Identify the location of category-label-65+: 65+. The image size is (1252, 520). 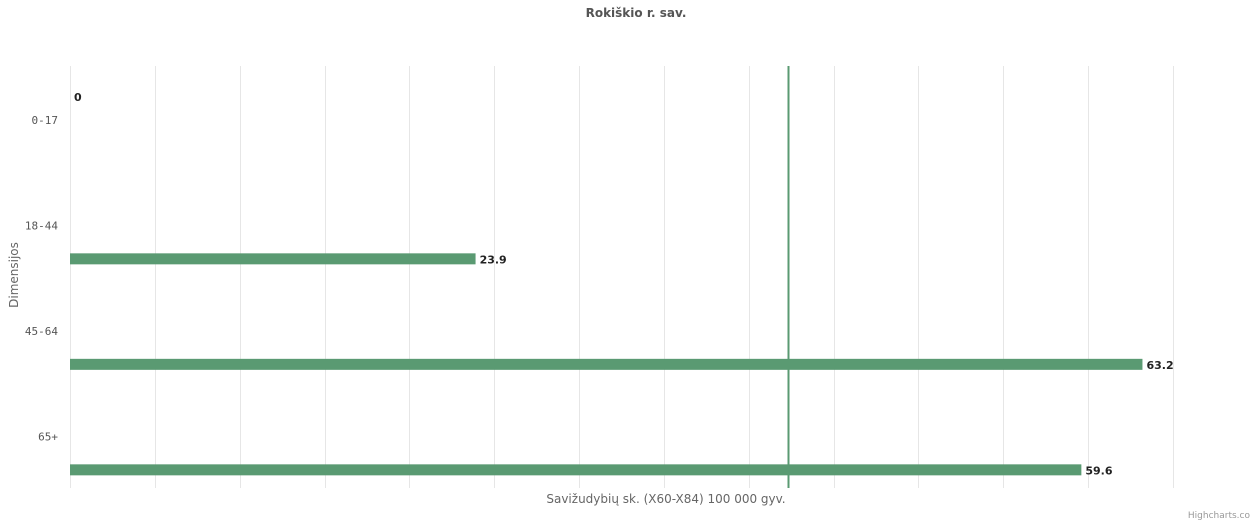
(48, 437).